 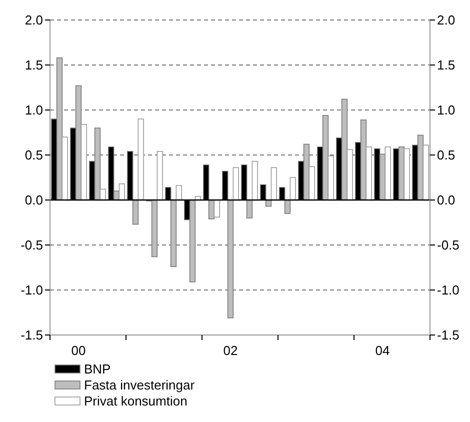 I want to click on y-tick-label: 1.5, so click(x=33, y=65).